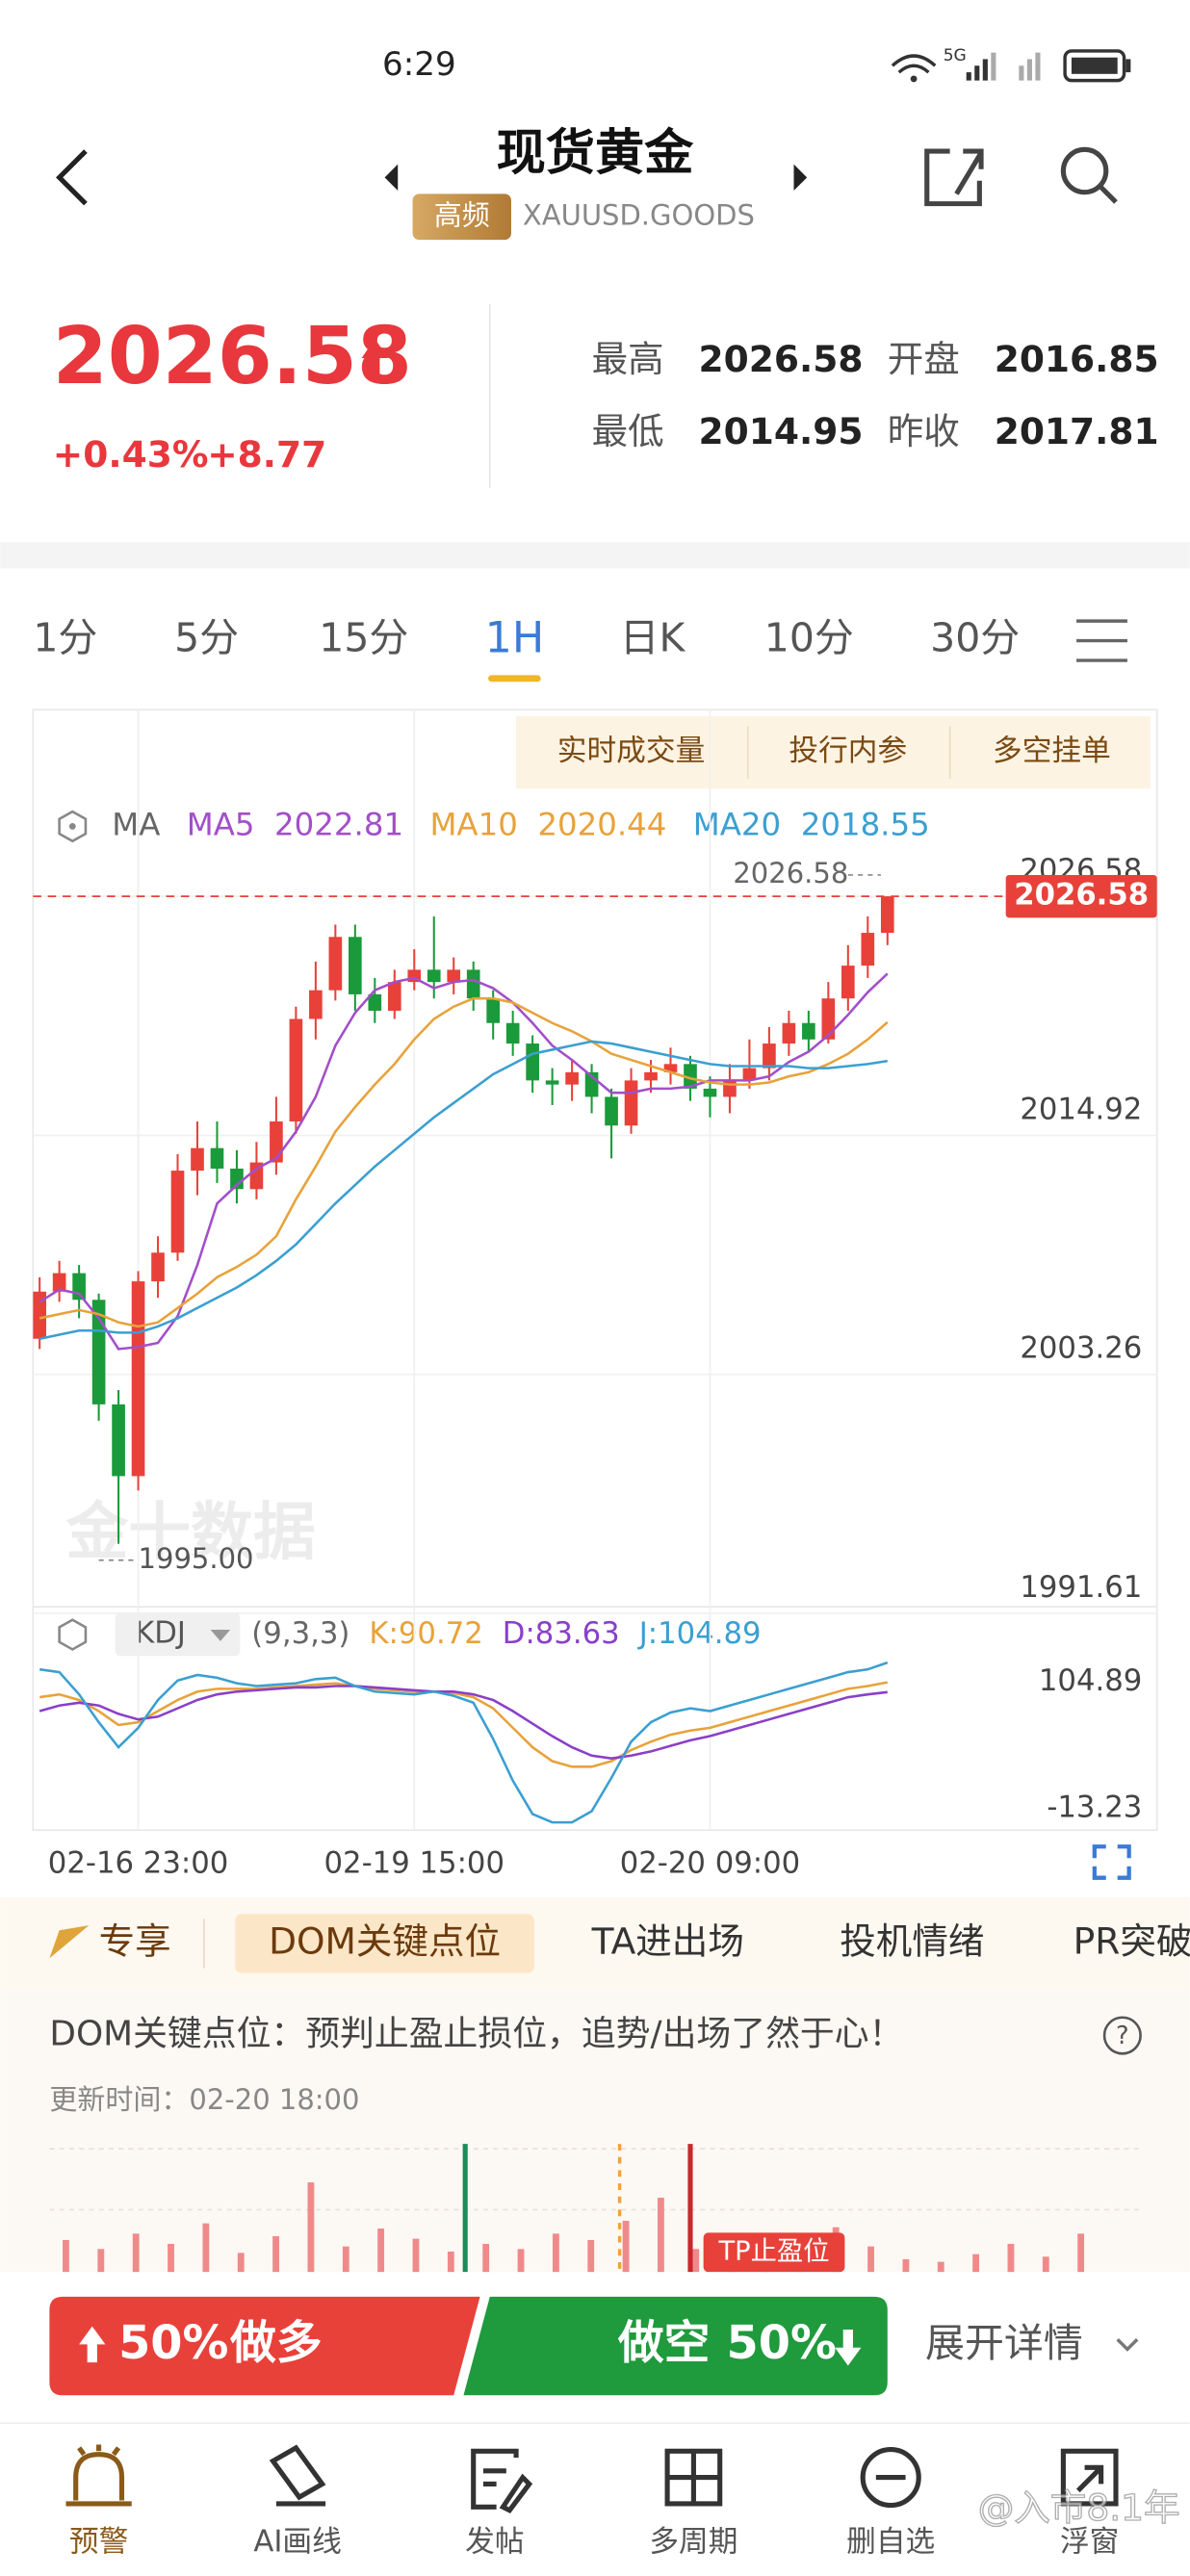 This screenshot has height=2576, width=1190. What do you see at coordinates (207, 638) in the screenshot?
I see `tab: 5分` at bounding box center [207, 638].